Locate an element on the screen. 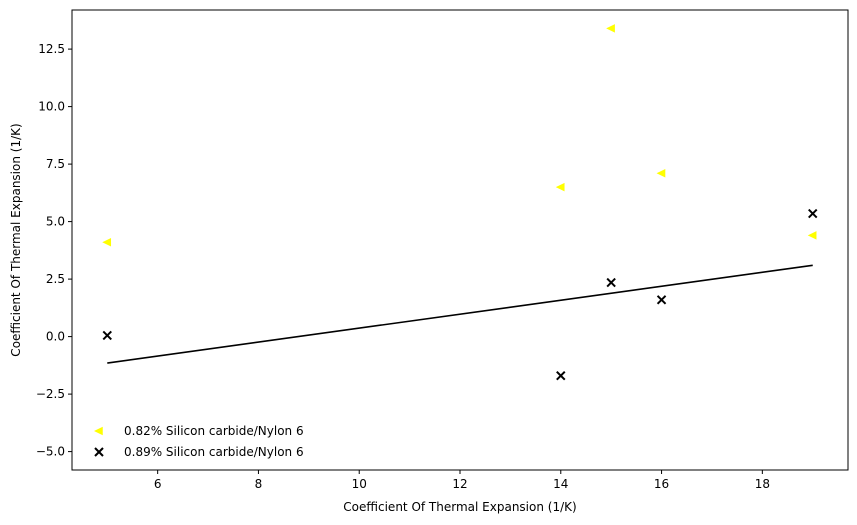  y-axis-label: Coefficient Of Thermal Expansion (1/K) is located at coordinates (16, 239).